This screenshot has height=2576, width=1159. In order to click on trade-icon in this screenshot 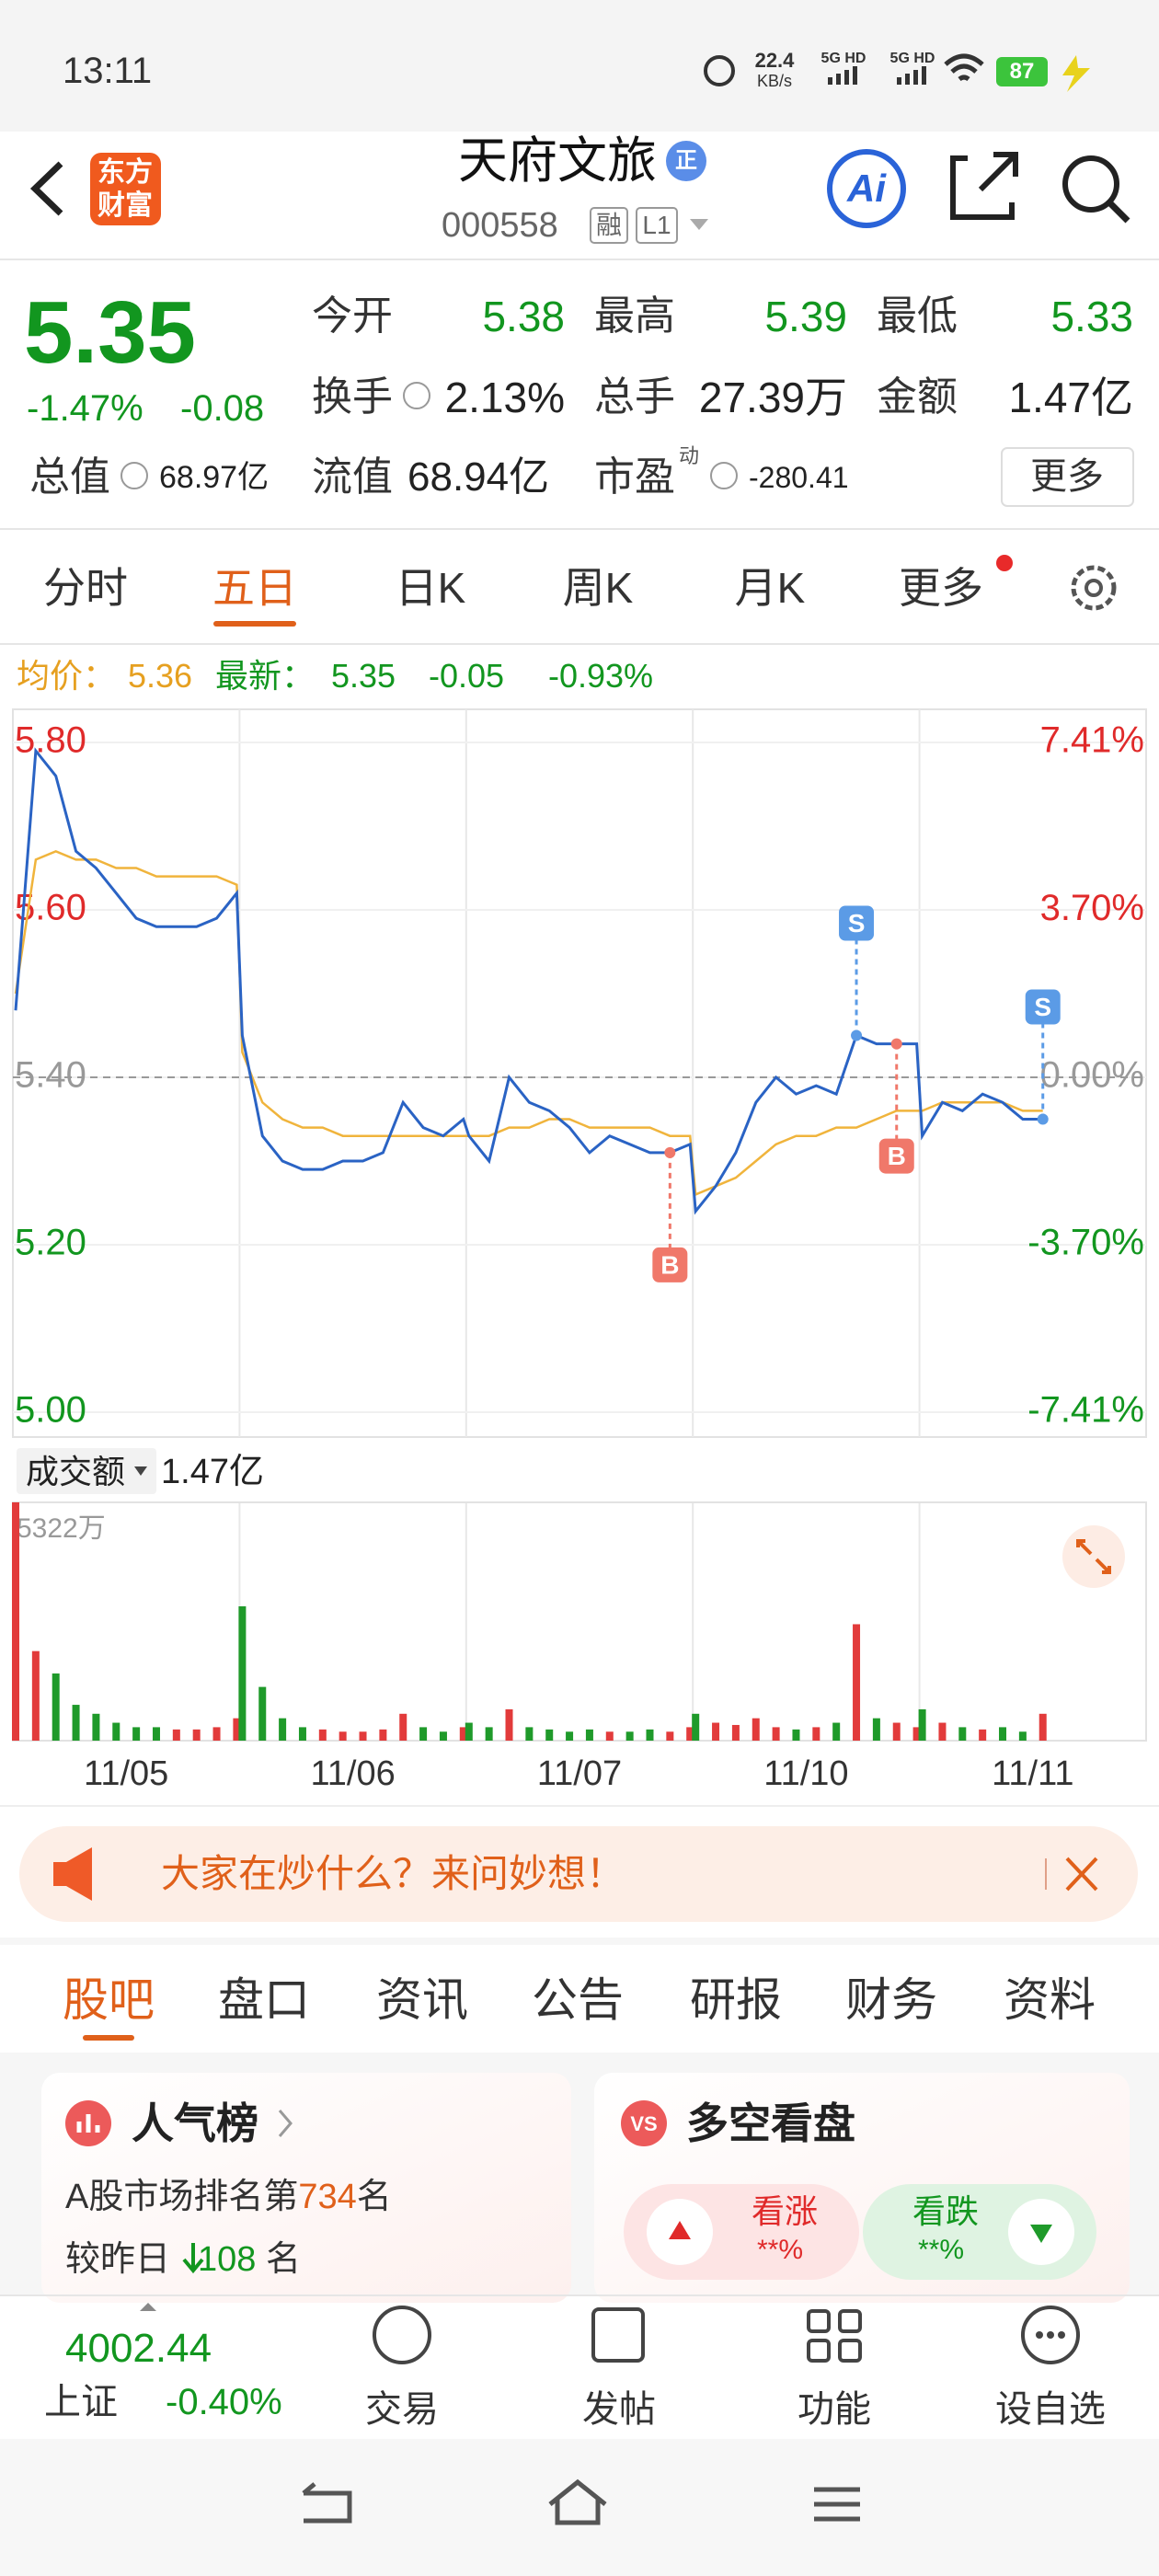, I will do `click(402, 2335)`.